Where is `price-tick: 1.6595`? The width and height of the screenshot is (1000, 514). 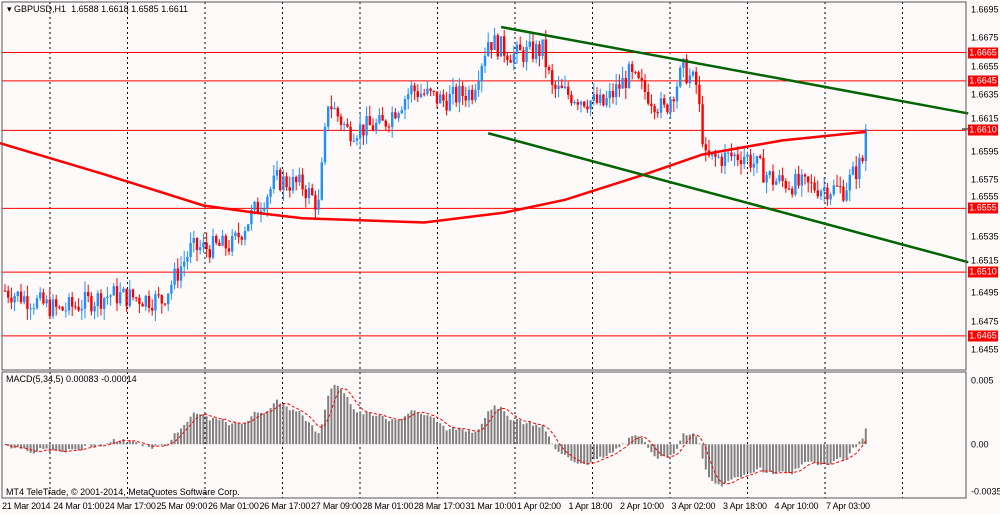 price-tick: 1.6595 is located at coordinates (985, 151).